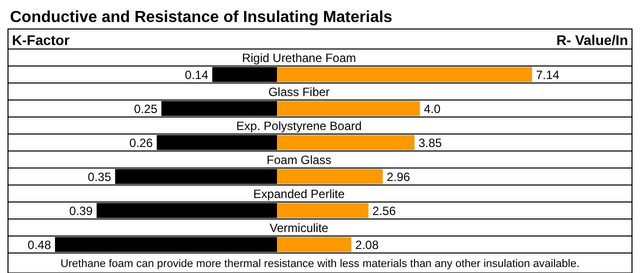 The height and width of the screenshot is (273, 640). Describe the element at coordinates (41, 40) in the screenshot. I see `x-axis-title: K-Factor` at that location.